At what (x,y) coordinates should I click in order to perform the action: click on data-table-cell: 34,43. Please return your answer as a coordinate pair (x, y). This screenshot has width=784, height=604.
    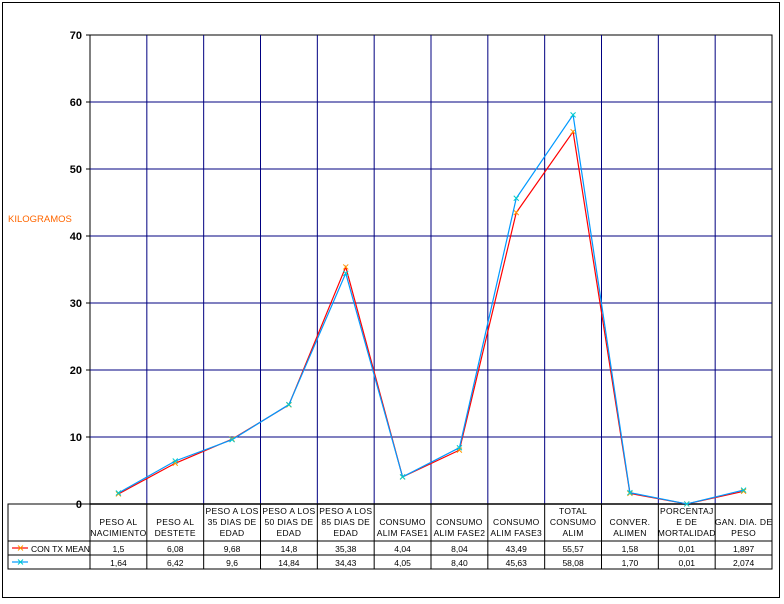
    Looking at the image, I should click on (346, 563).